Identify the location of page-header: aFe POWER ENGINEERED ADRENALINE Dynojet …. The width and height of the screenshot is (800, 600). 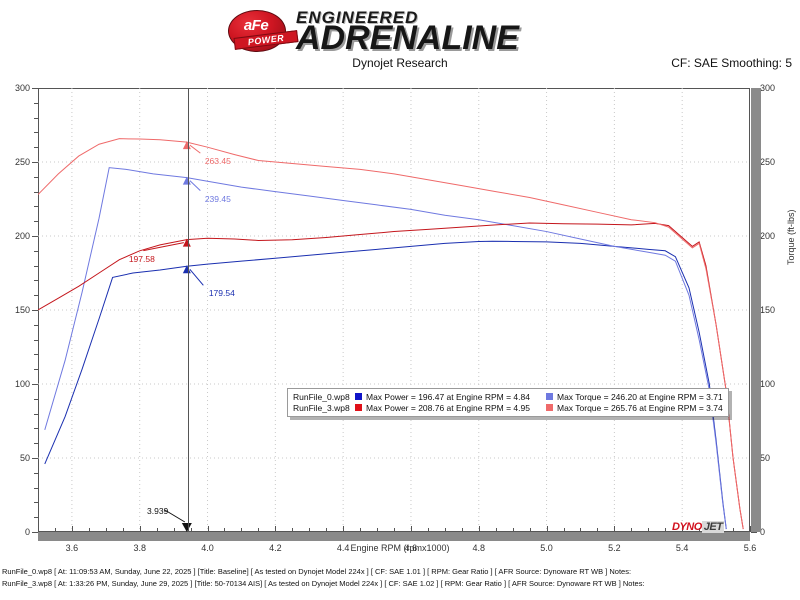
(400, 40).